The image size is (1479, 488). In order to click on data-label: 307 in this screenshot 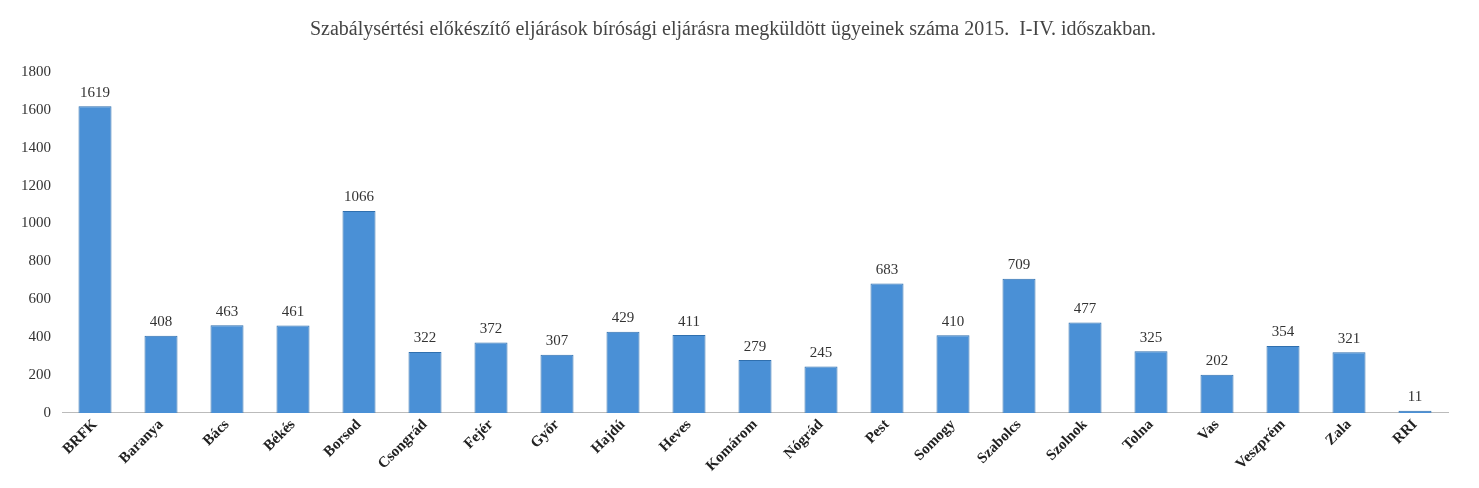, I will do `click(557, 340)`.